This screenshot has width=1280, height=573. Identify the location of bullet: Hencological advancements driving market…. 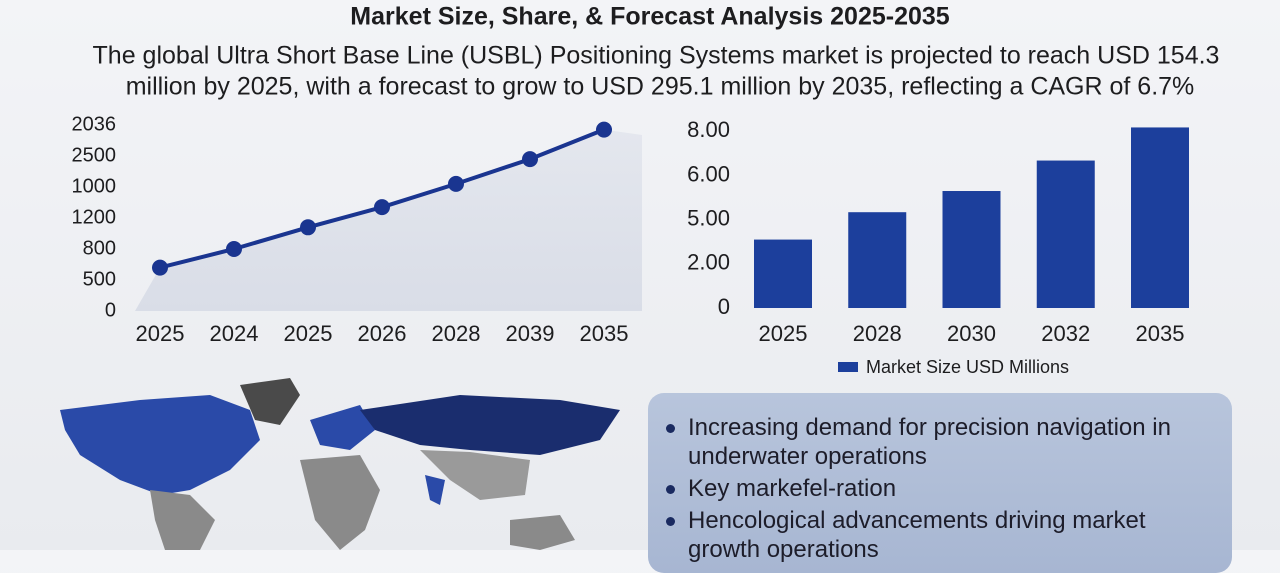
(934, 535).